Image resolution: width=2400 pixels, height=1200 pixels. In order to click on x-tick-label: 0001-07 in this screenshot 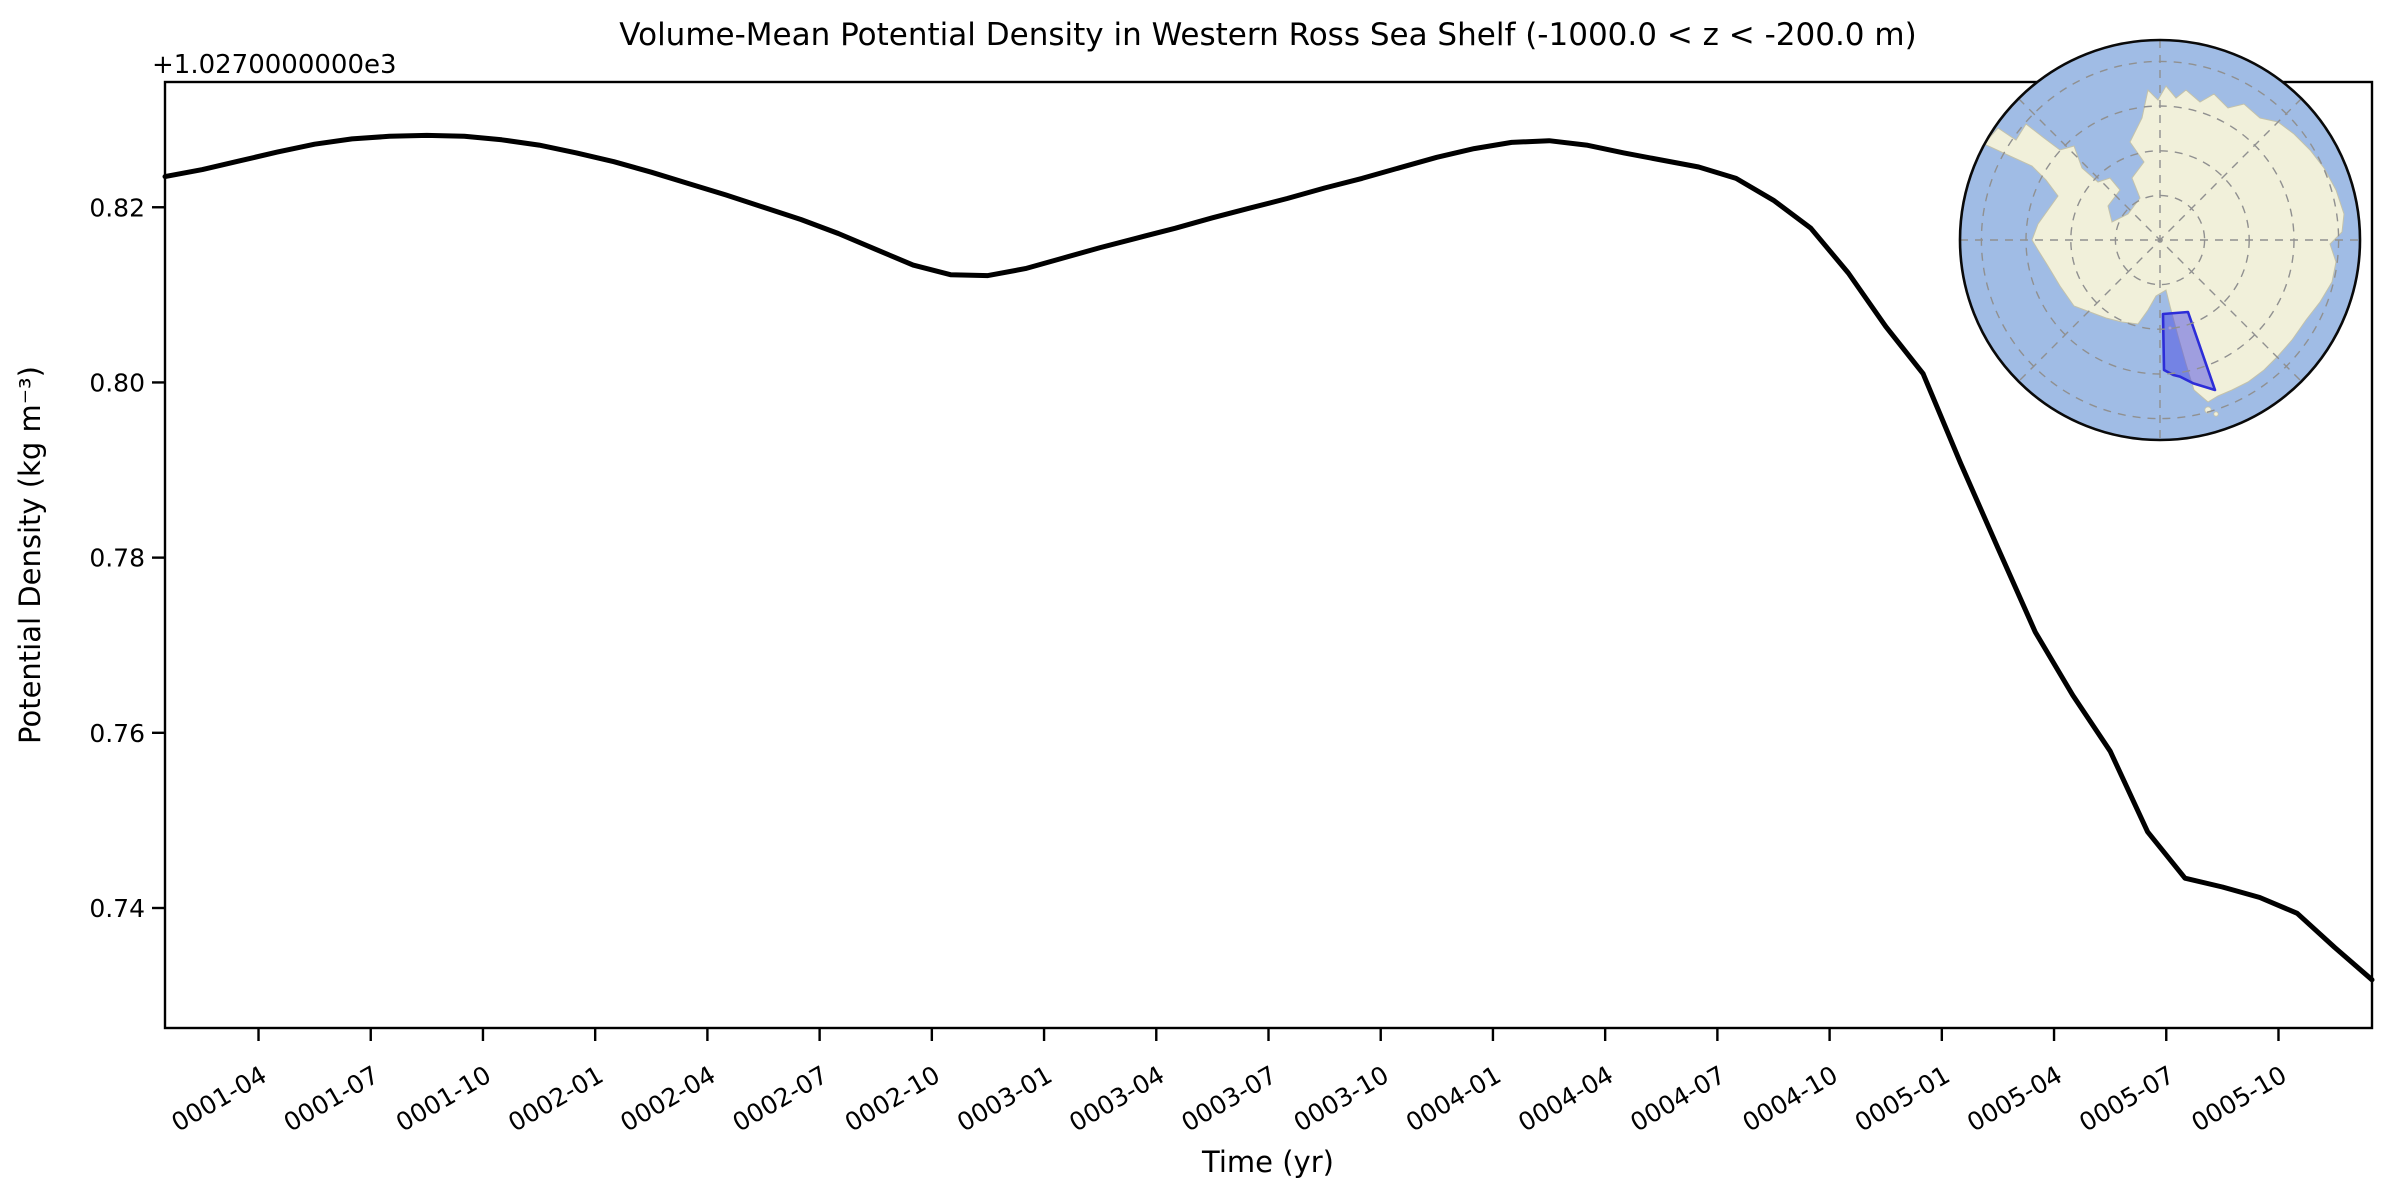, I will do `click(331, 1098)`.